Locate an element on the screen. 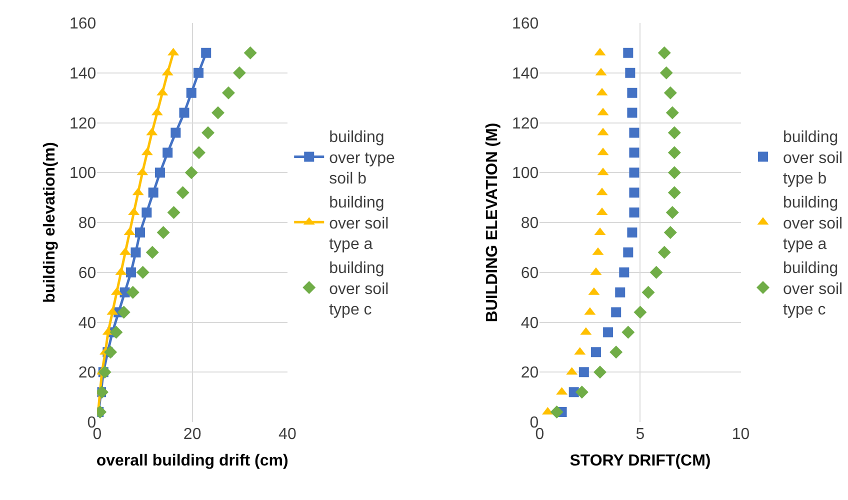 This screenshot has width=848, height=500. x-axis-title: STORY DRIFT(CM) is located at coordinates (640, 461).